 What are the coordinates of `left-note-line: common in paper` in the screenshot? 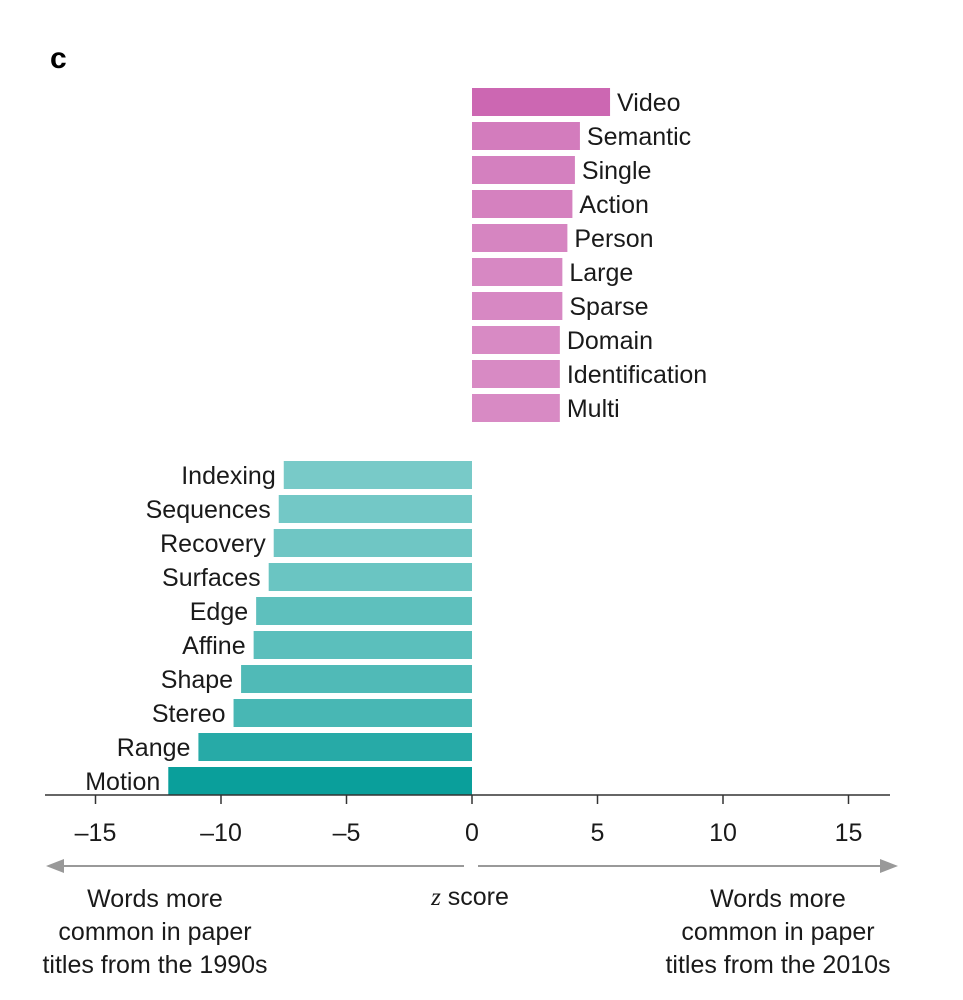 It's located at (155, 932).